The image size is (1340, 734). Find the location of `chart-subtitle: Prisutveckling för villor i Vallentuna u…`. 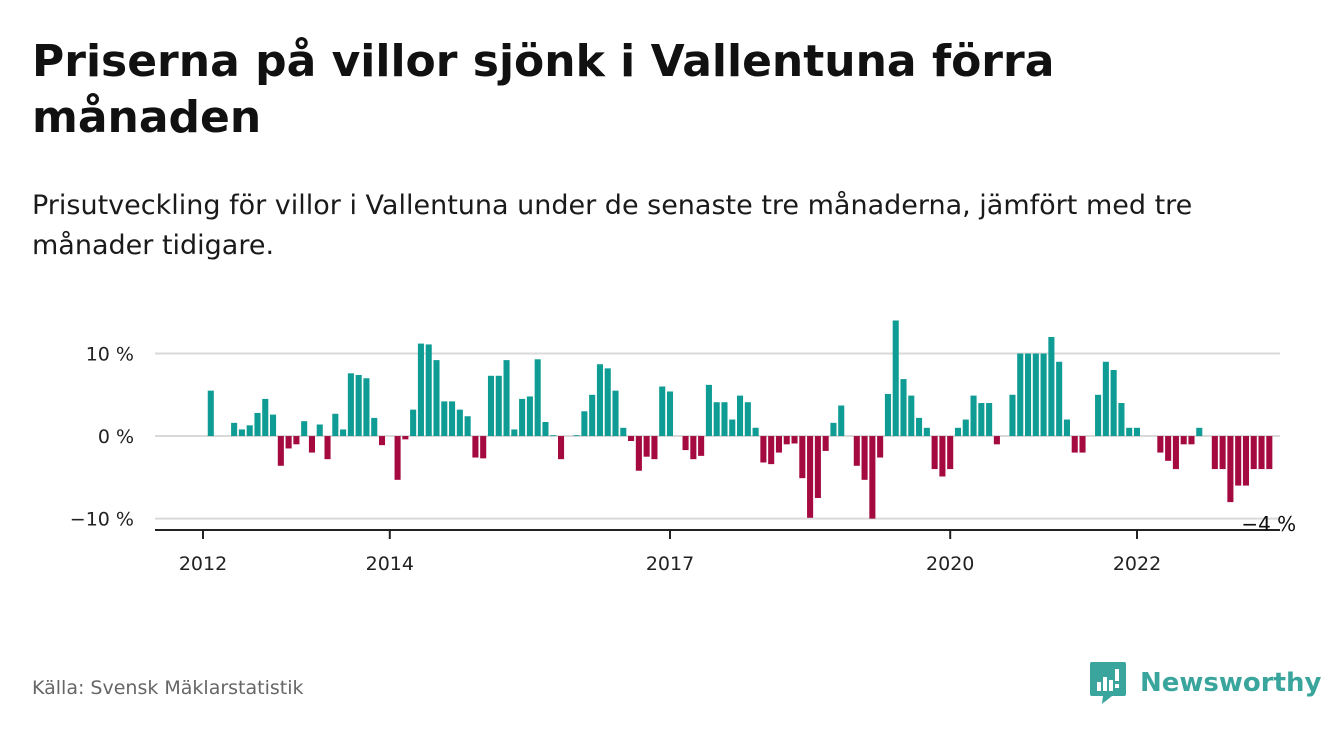

chart-subtitle: Prisutveckling för villor i Vallentuna u… is located at coordinates (612, 225).